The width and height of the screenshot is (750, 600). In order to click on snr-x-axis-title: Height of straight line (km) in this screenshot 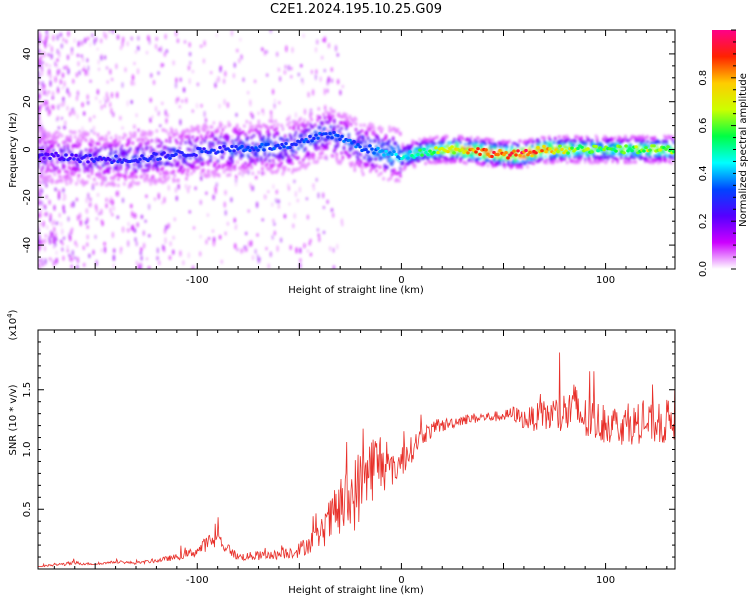, I will do `click(356, 590)`.